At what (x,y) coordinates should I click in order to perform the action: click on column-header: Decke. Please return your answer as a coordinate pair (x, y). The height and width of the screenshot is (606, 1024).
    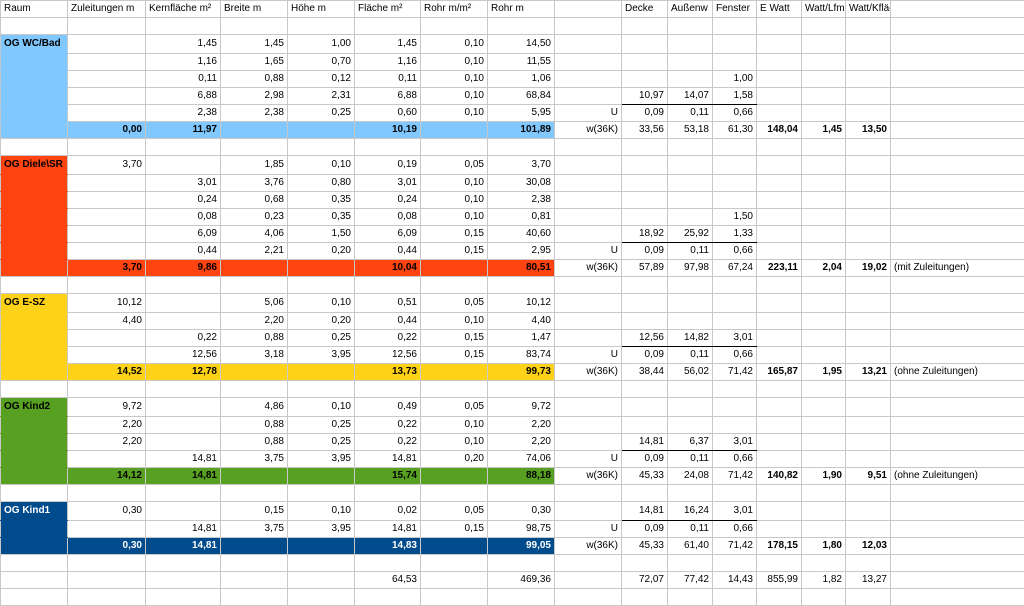
    Looking at the image, I should click on (645, 9).